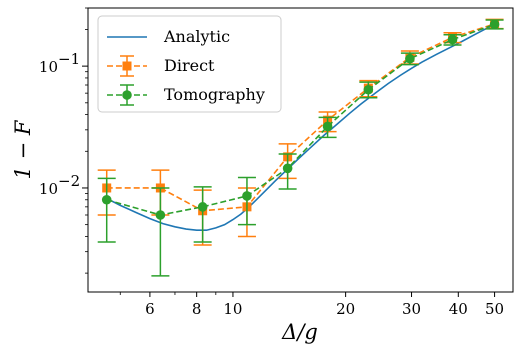 The image size is (517, 347). I want to click on x-tick-label: 6, so click(150, 309).